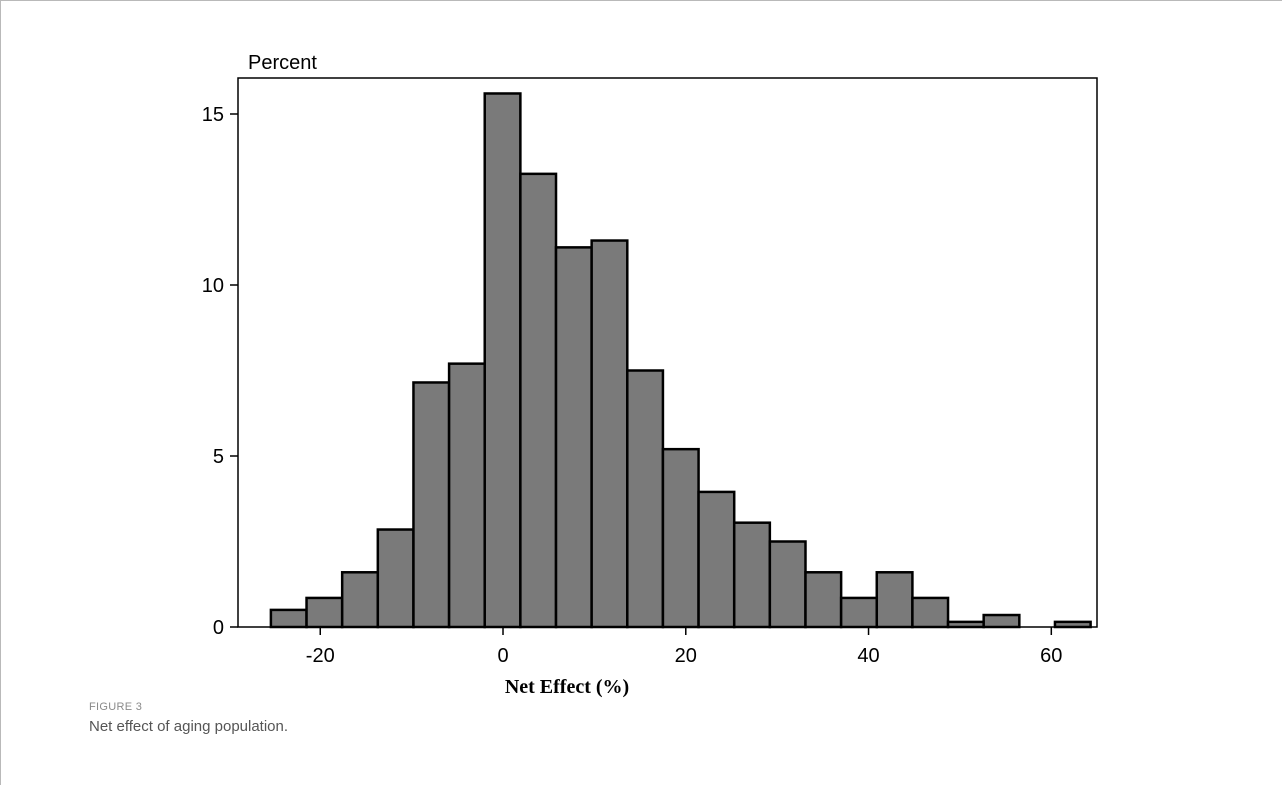 Image resolution: width=1282 pixels, height=785 pixels. What do you see at coordinates (218, 628) in the screenshot?
I see `y-tick-label: 0` at bounding box center [218, 628].